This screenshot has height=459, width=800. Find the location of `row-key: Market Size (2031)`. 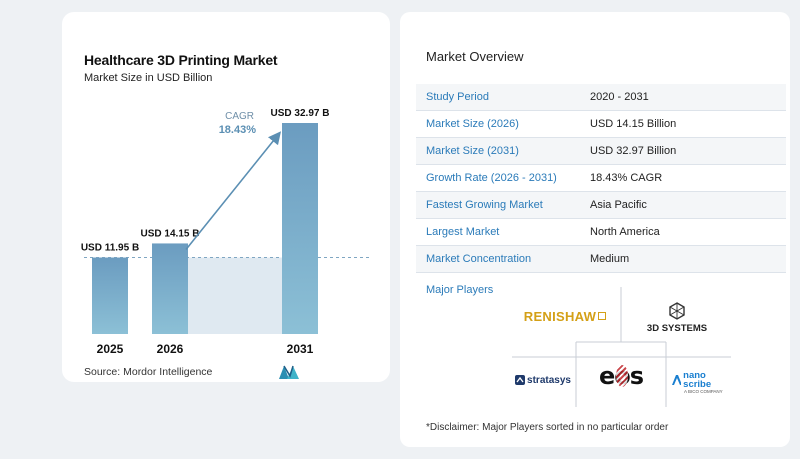

row-key: Market Size (2031) is located at coordinates (472, 151).